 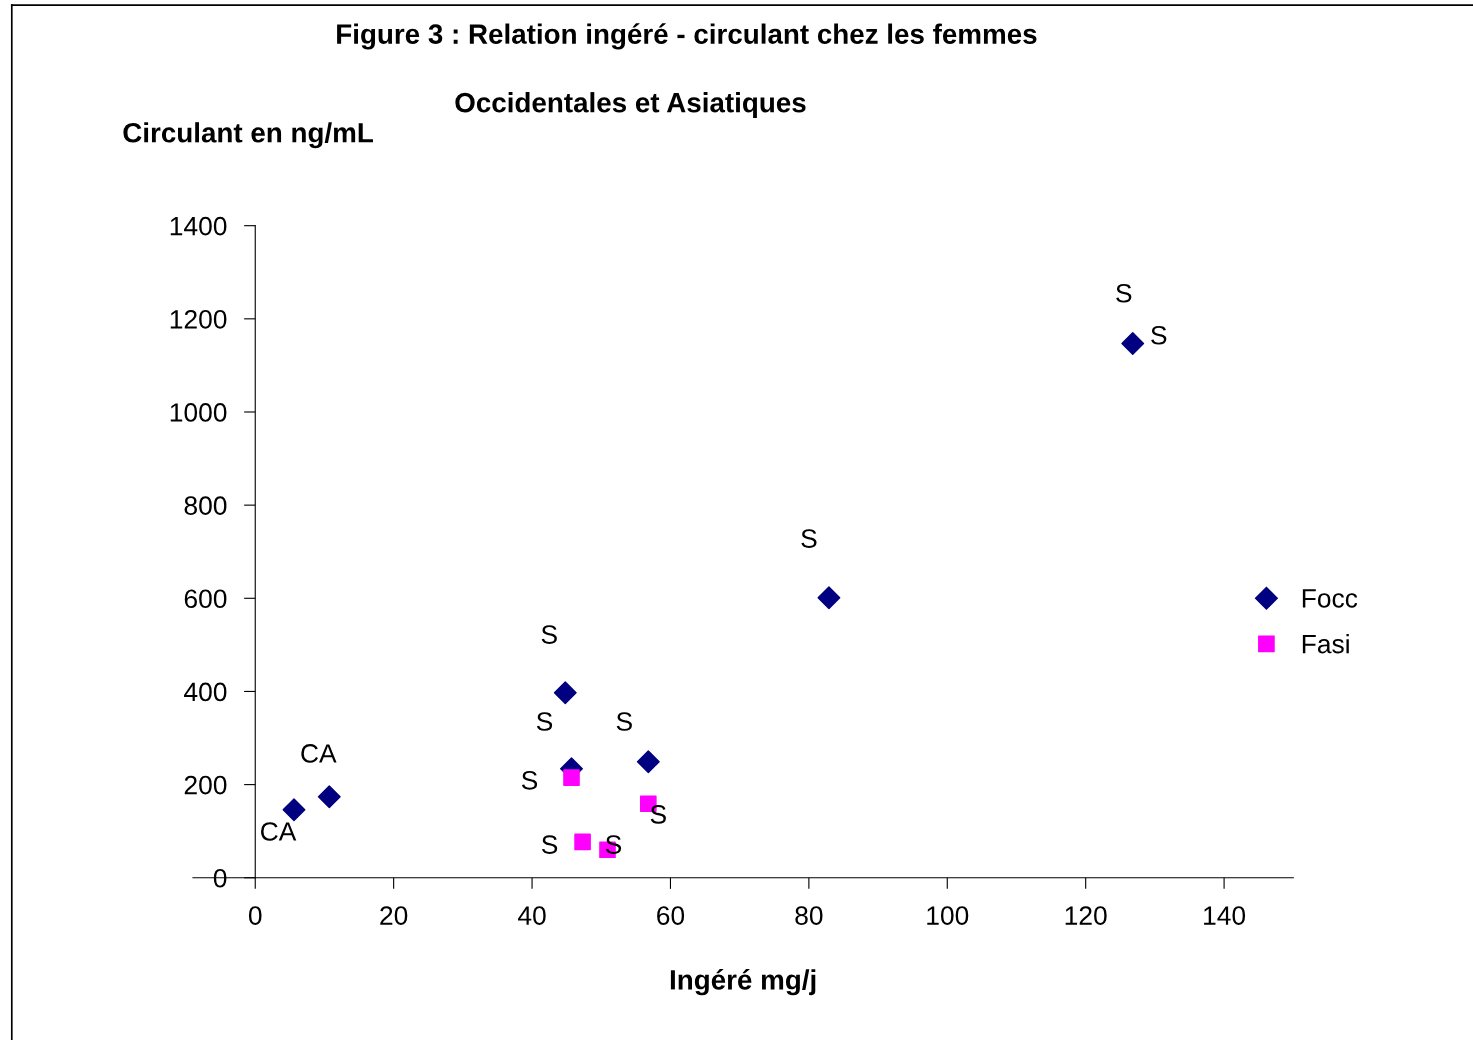 What do you see at coordinates (1325, 644) in the screenshot?
I see `legend-label: Fasi` at bounding box center [1325, 644].